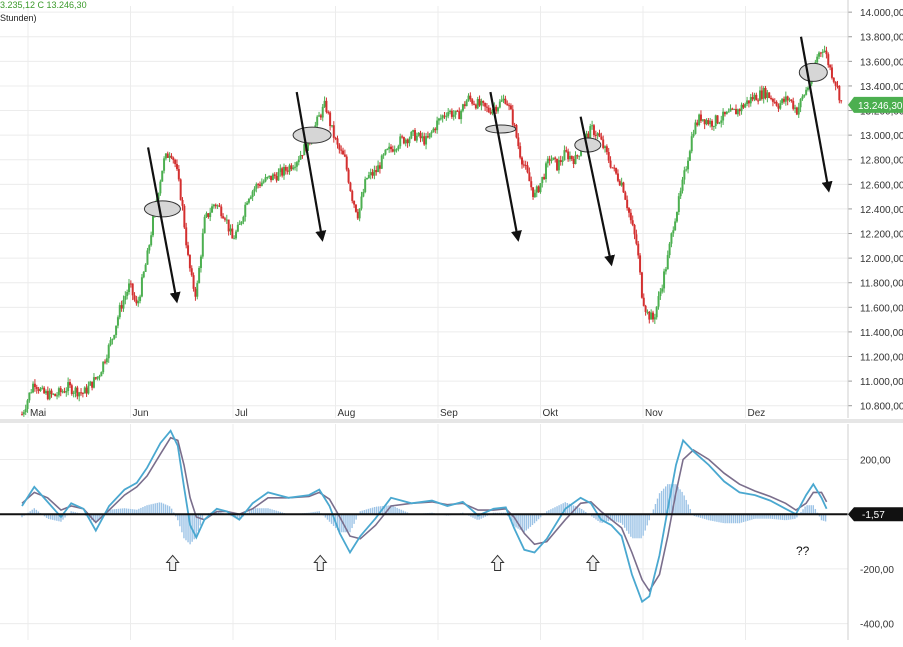  I want to click on price-y-tick-label: 10.800,00, so click(881, 407).